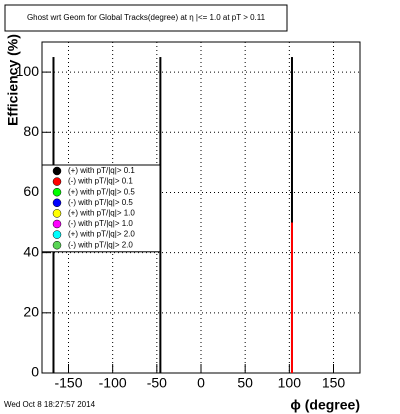 The image size is (400, 414). I want to click on y-axis-label: Efficiency (%), so click(13, 80).